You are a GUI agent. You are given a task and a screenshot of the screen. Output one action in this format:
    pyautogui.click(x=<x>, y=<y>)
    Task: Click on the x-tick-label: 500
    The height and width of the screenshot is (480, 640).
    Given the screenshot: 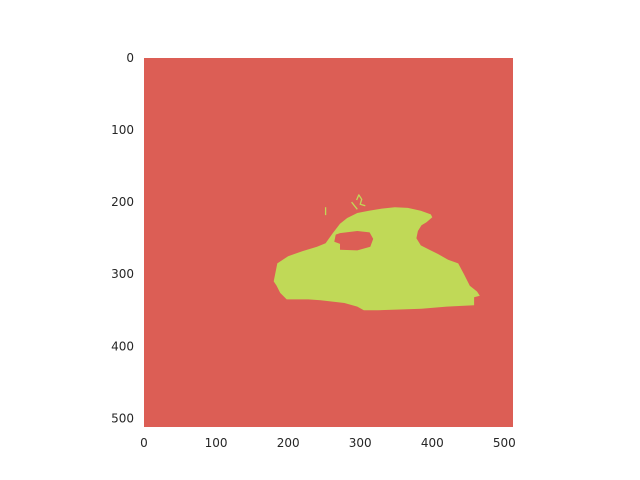 What is the action you would take?
    pyautogui.click(x=504, y=443)
    